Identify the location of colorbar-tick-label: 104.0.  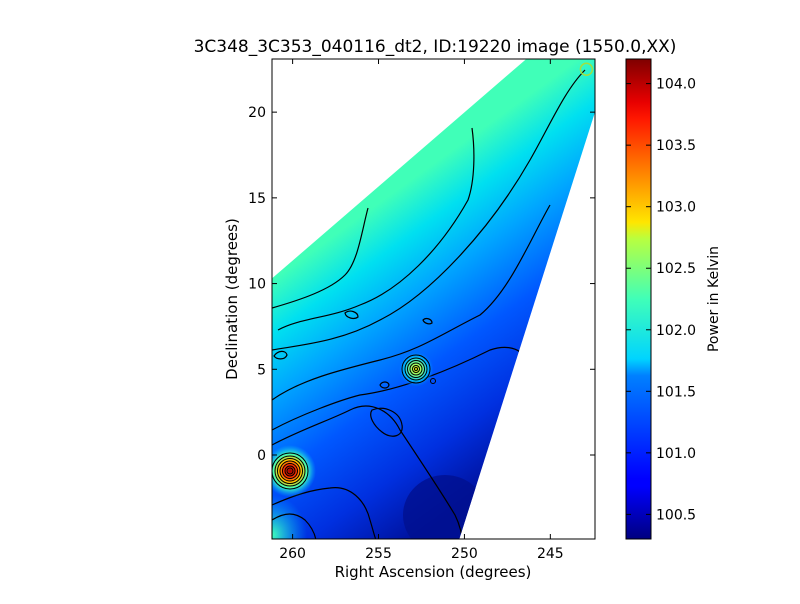
(676, 85).